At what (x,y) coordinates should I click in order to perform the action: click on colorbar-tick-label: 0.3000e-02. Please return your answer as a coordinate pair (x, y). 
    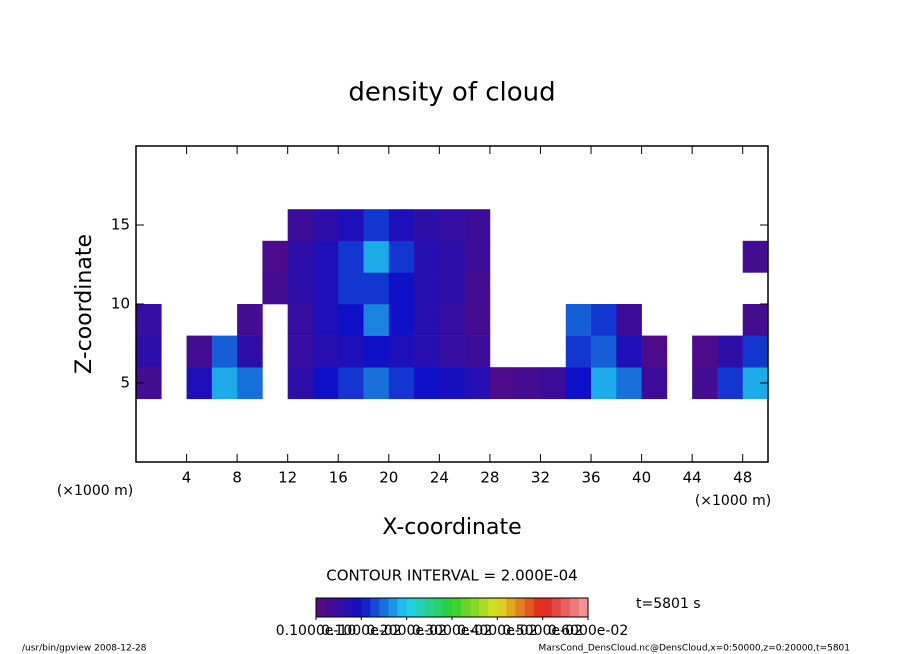
    Looking at the image, I should click on (452, 631).